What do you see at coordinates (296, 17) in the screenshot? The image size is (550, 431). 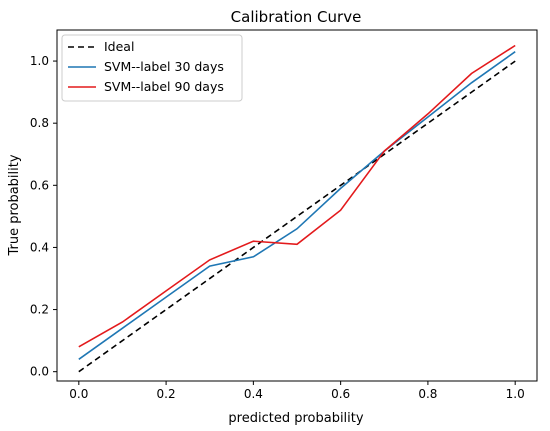 I see `chart-title: Calibration Curve` at bounding box center [296, 17].